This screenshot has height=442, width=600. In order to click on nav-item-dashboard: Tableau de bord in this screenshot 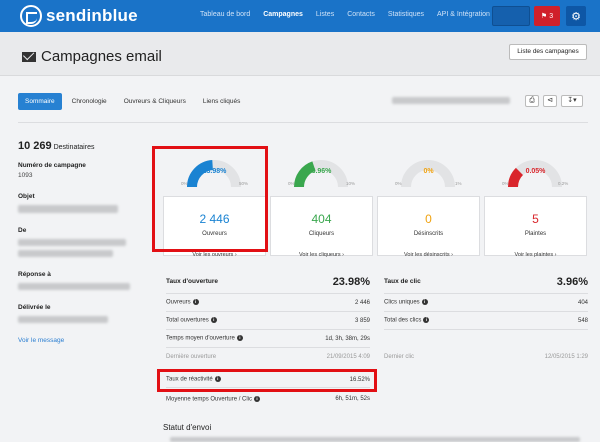, I will do `click(225, 14)`.